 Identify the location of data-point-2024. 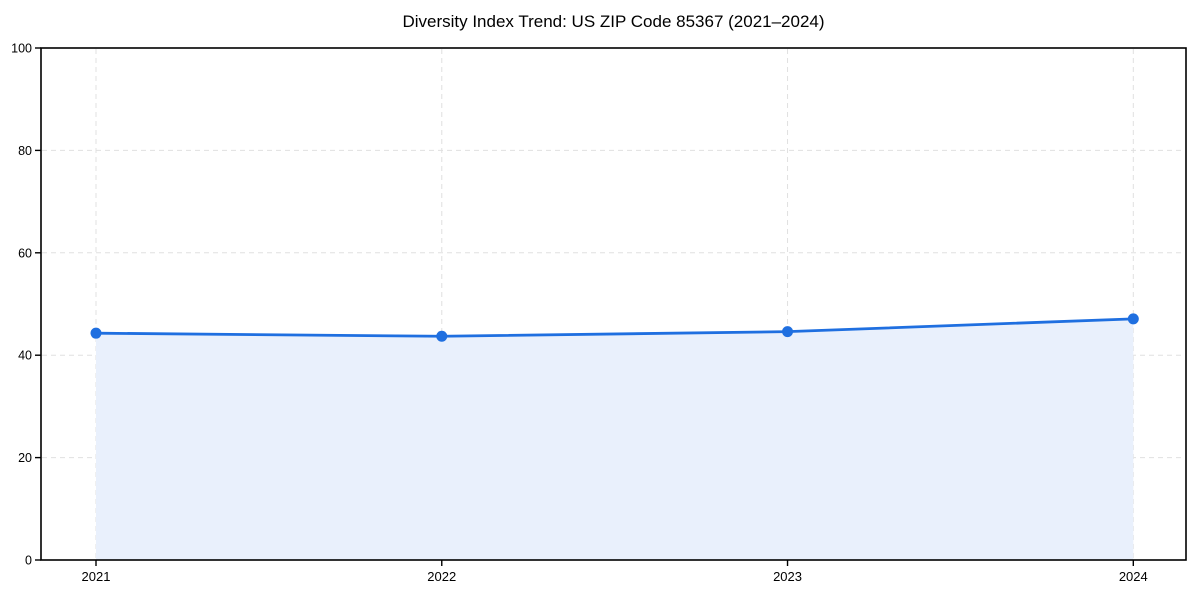
(1133, 319).